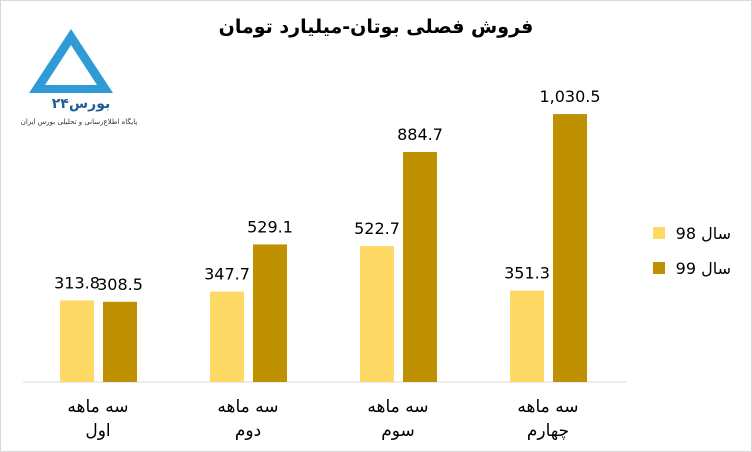 The image size is (752, 452). Describe the element at coordinates (420, 134) in the screenshot. I see `data-label: 884.7` at that location.